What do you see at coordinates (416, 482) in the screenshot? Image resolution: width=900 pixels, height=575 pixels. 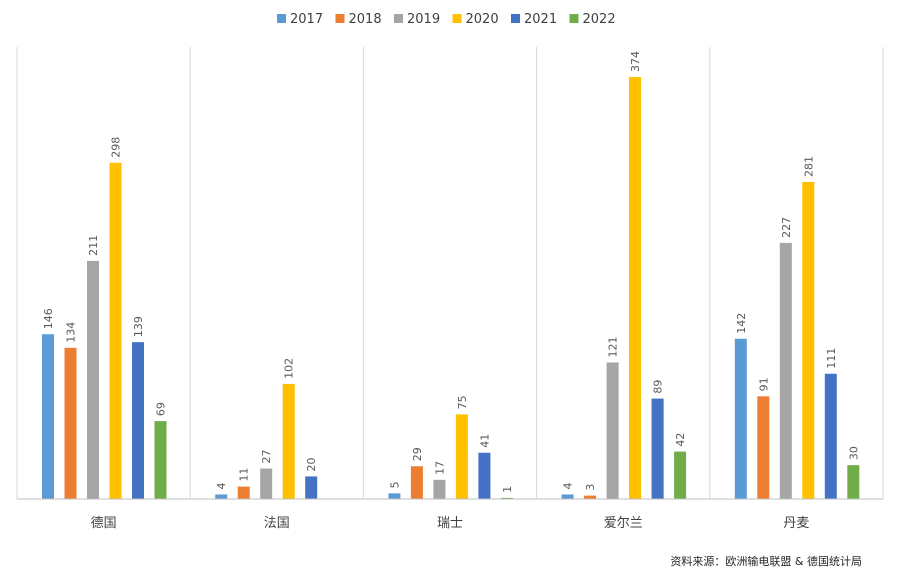 I see `bar-瑞士-2018` at bounding box center [416, 482].